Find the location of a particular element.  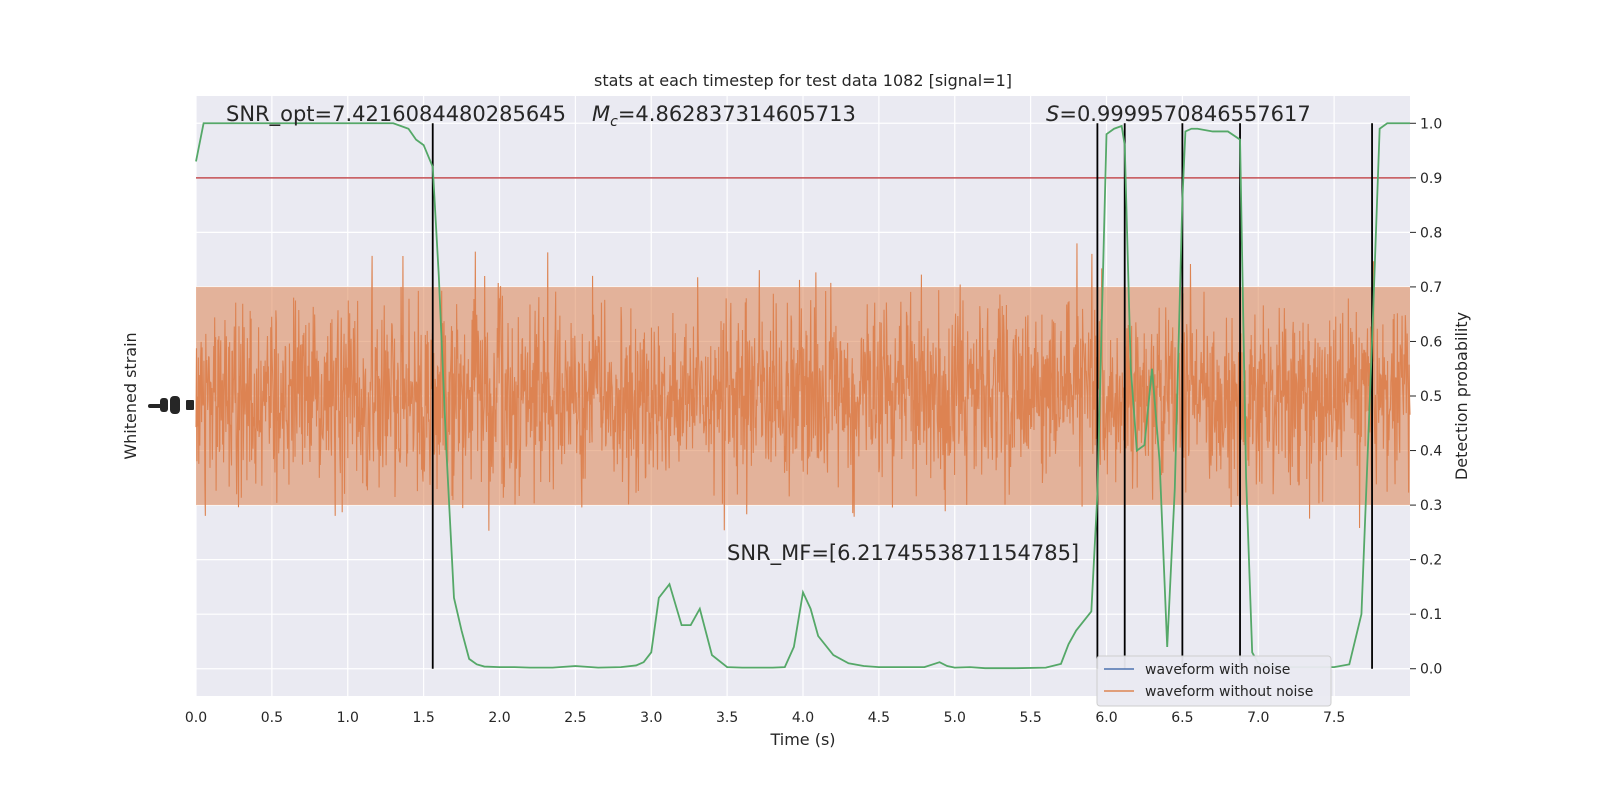

y-tick-label: 0.5 is located at coordinates (1431, 397).